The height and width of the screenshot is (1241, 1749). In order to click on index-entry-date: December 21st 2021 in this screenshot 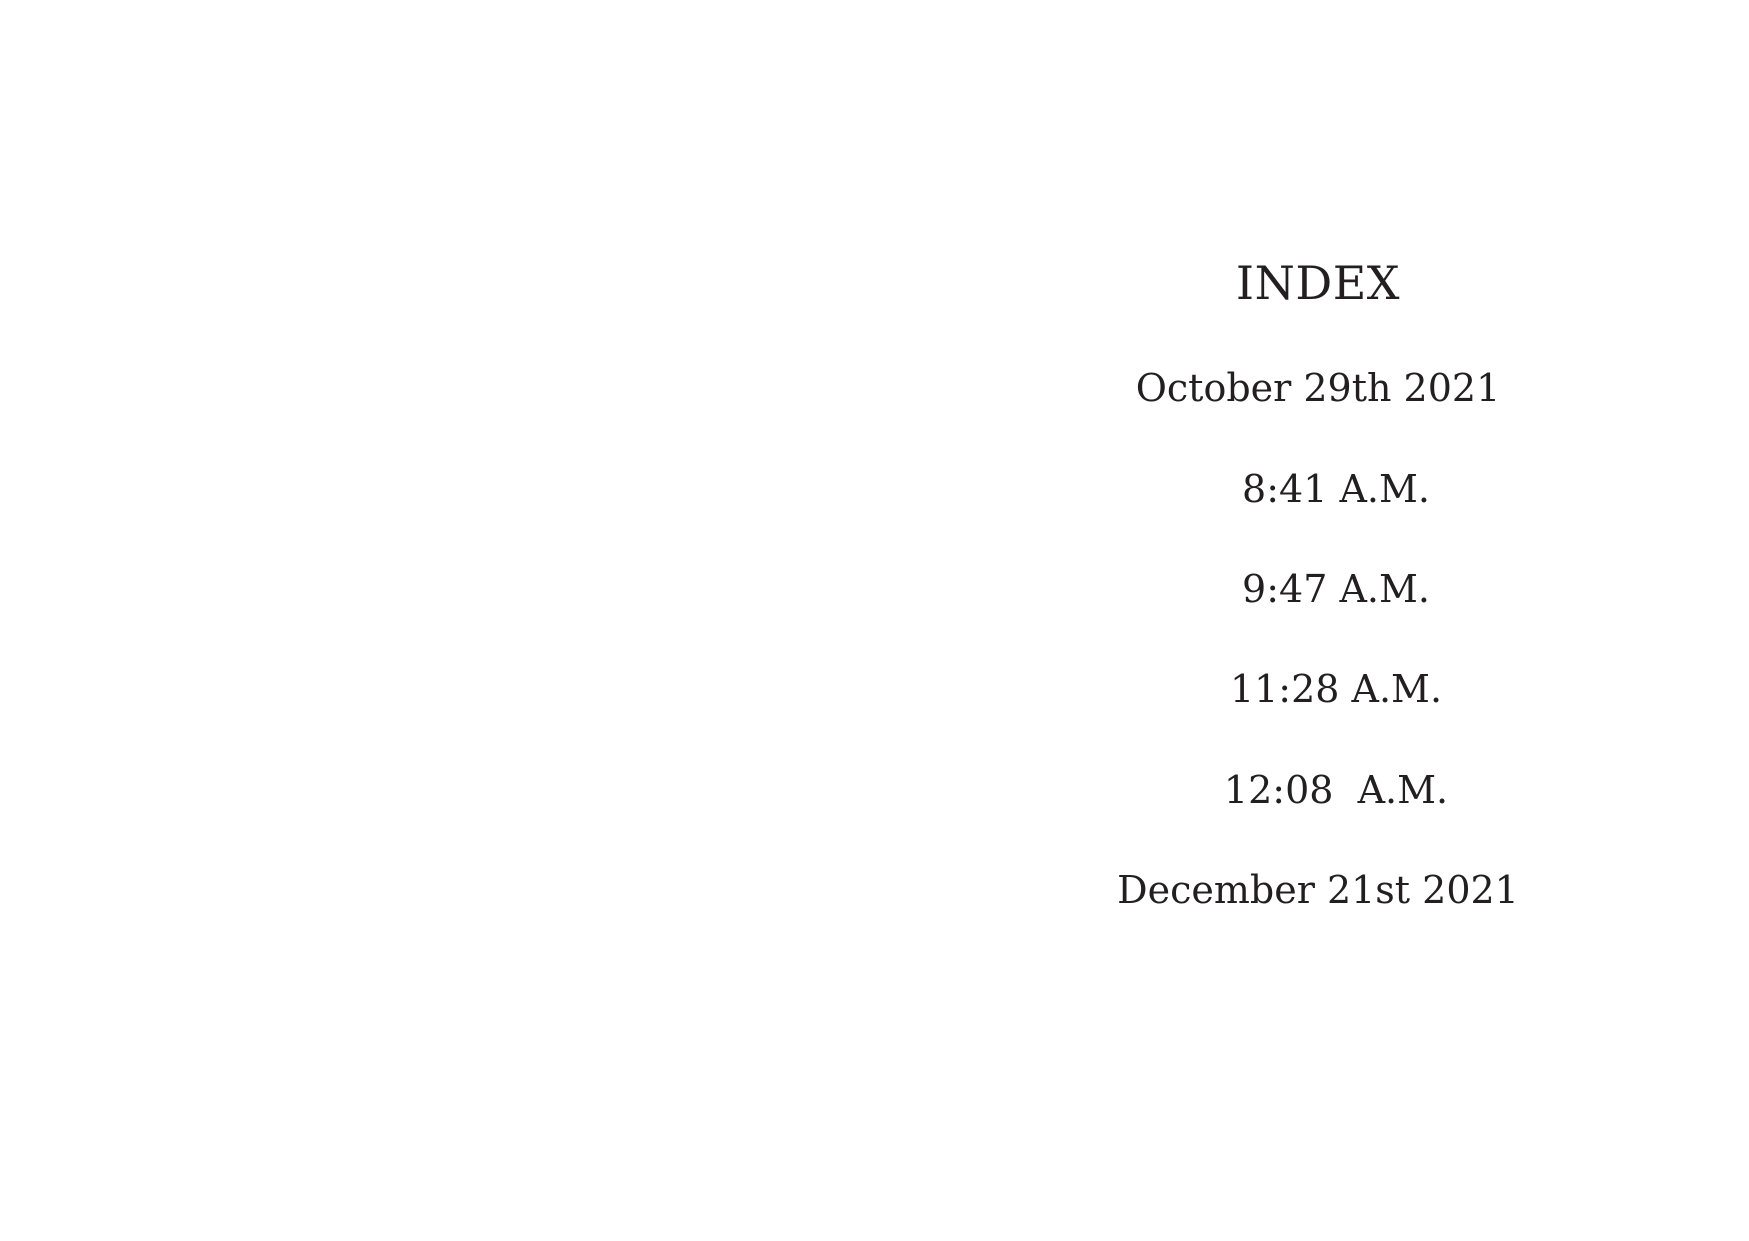, I will do `click(1318, 890)`.